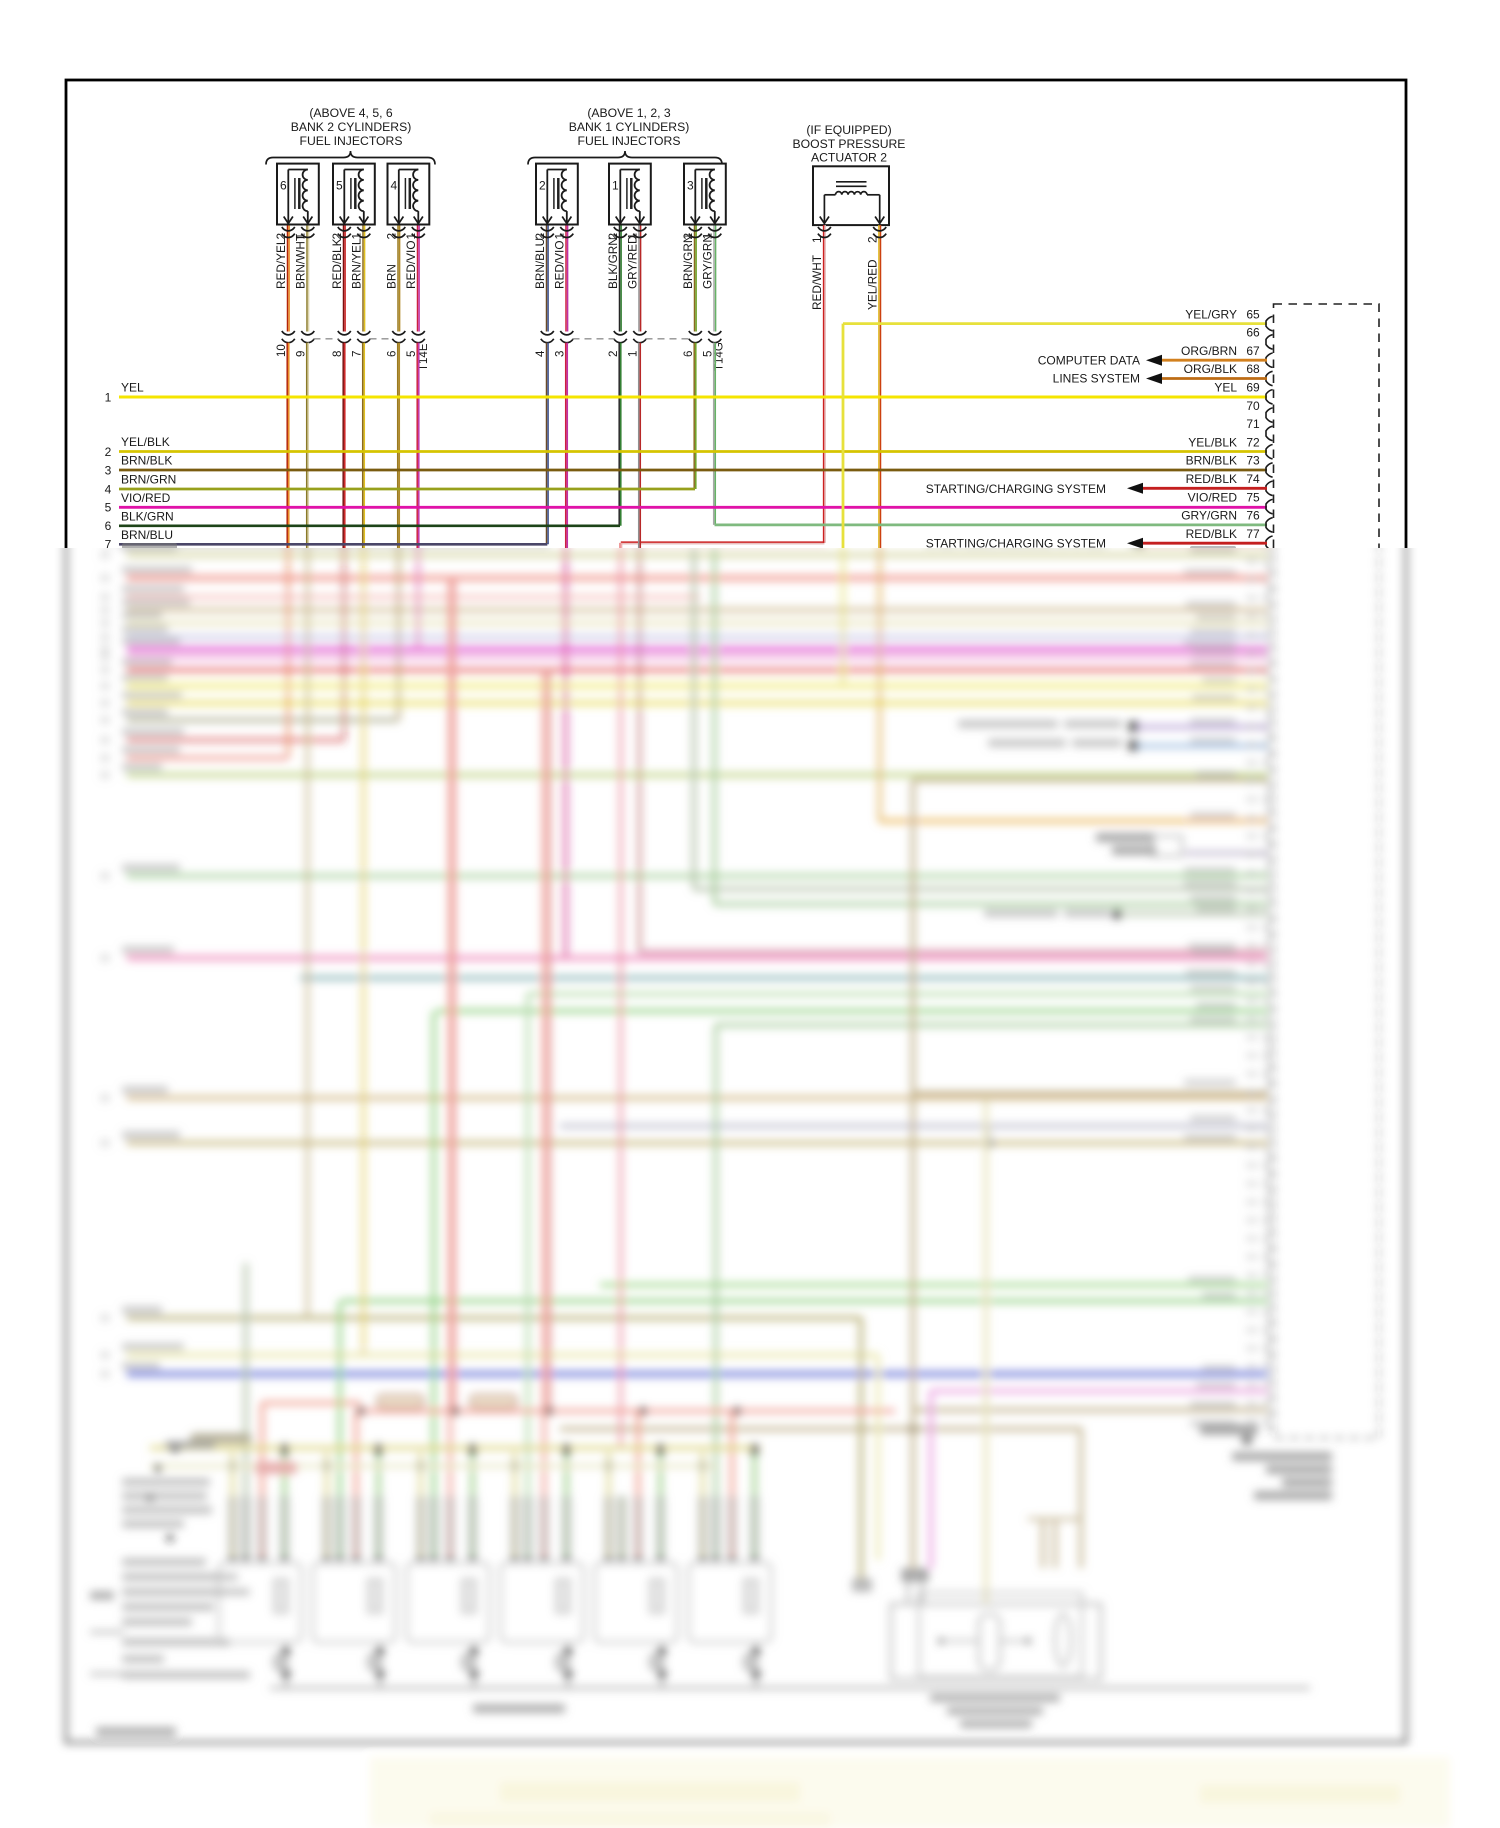  I want to click on svg-text: BANK 1 CYLINDERS), so click(629, 127).